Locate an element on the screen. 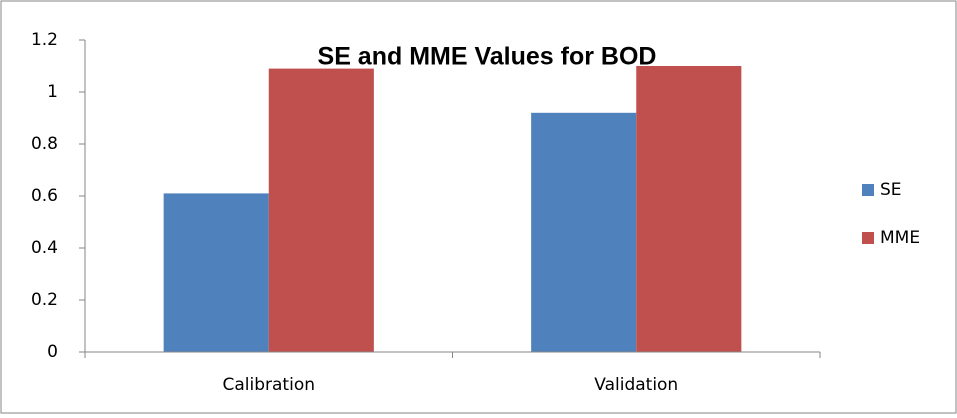  legend-label: MME is located at coordinates (900, 238).